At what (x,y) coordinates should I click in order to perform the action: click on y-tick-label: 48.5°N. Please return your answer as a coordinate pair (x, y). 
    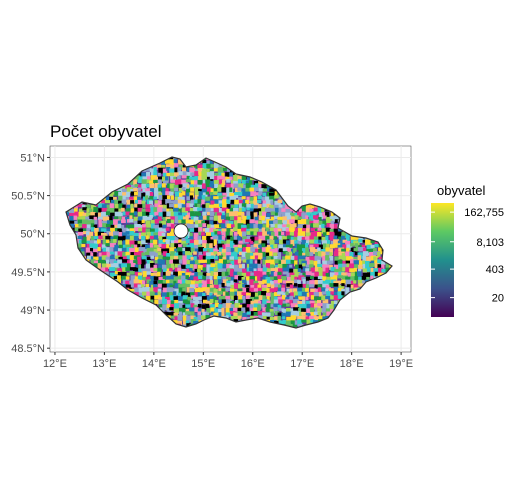
    Looking at the image, I should click on (28, 349).